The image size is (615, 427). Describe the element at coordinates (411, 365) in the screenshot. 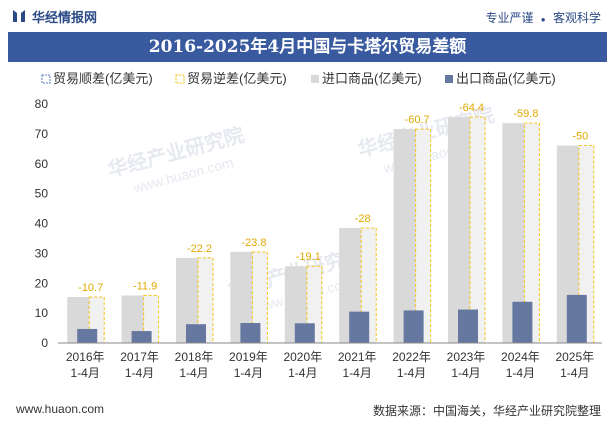

I see `x-tick-label: 2022年 1-4月` at that location.